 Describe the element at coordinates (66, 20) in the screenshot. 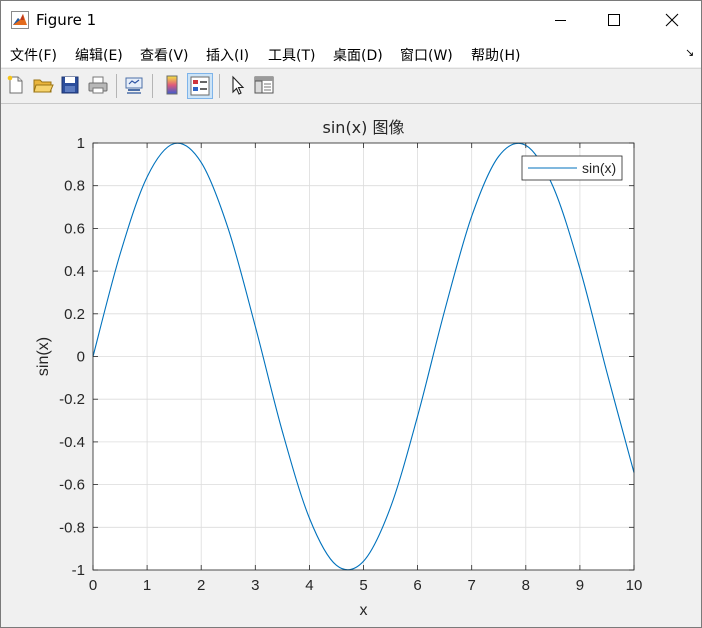

I see `window-title: Figure 1` at that location.